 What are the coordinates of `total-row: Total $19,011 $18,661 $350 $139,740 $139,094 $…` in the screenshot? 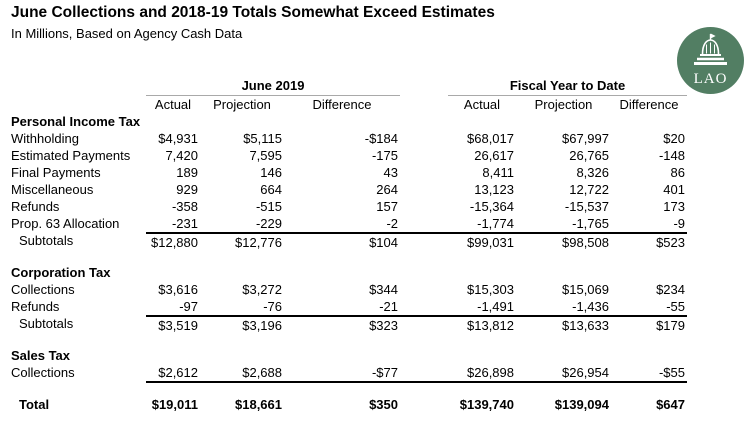 It's located at (349, 404).